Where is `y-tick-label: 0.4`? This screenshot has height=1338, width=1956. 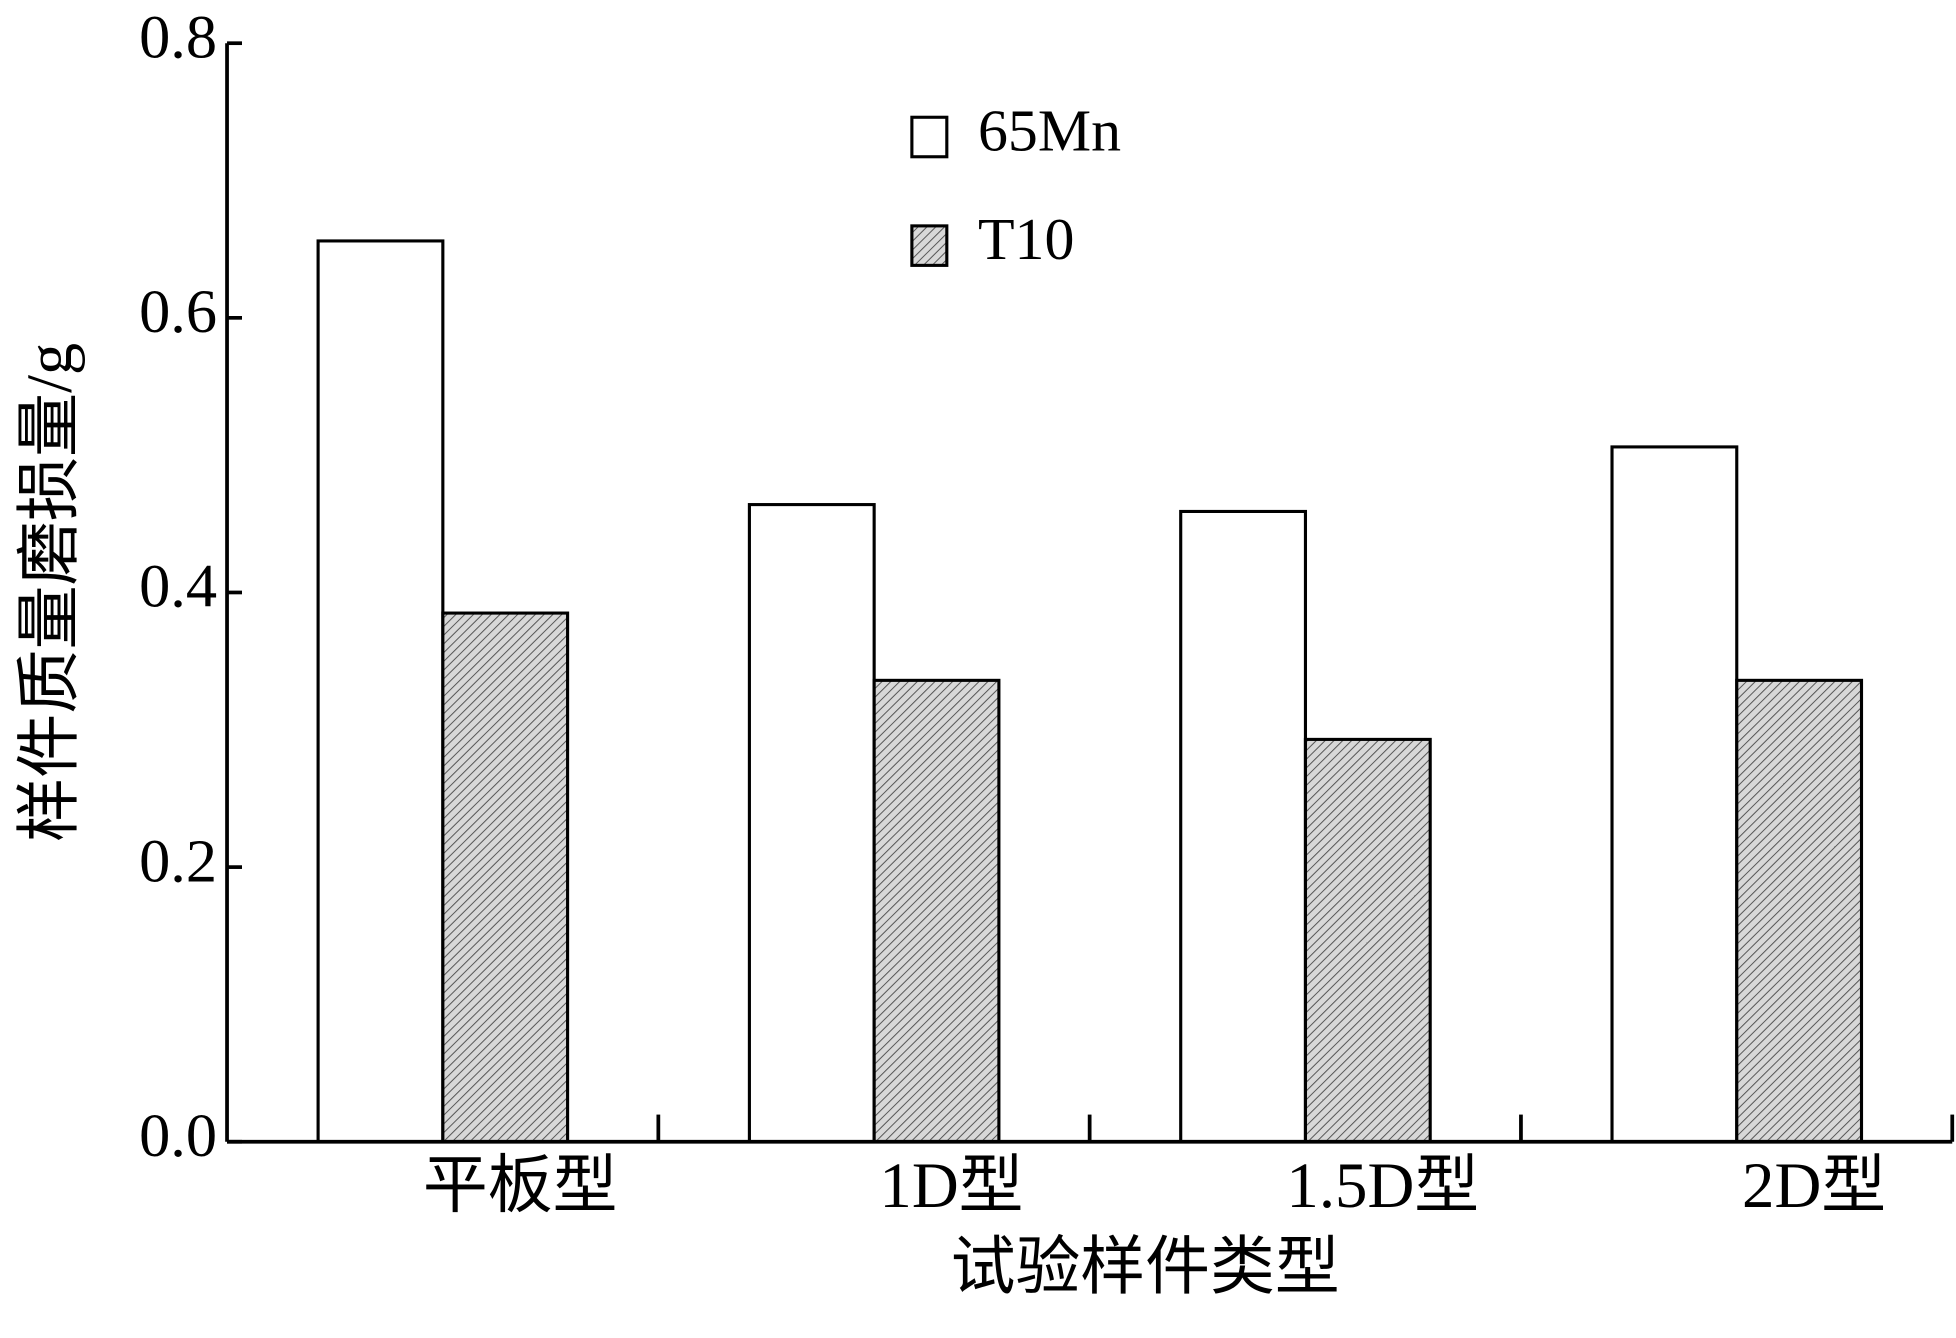 y-tick-label: 0.4 is located at coordinates (178, 587).